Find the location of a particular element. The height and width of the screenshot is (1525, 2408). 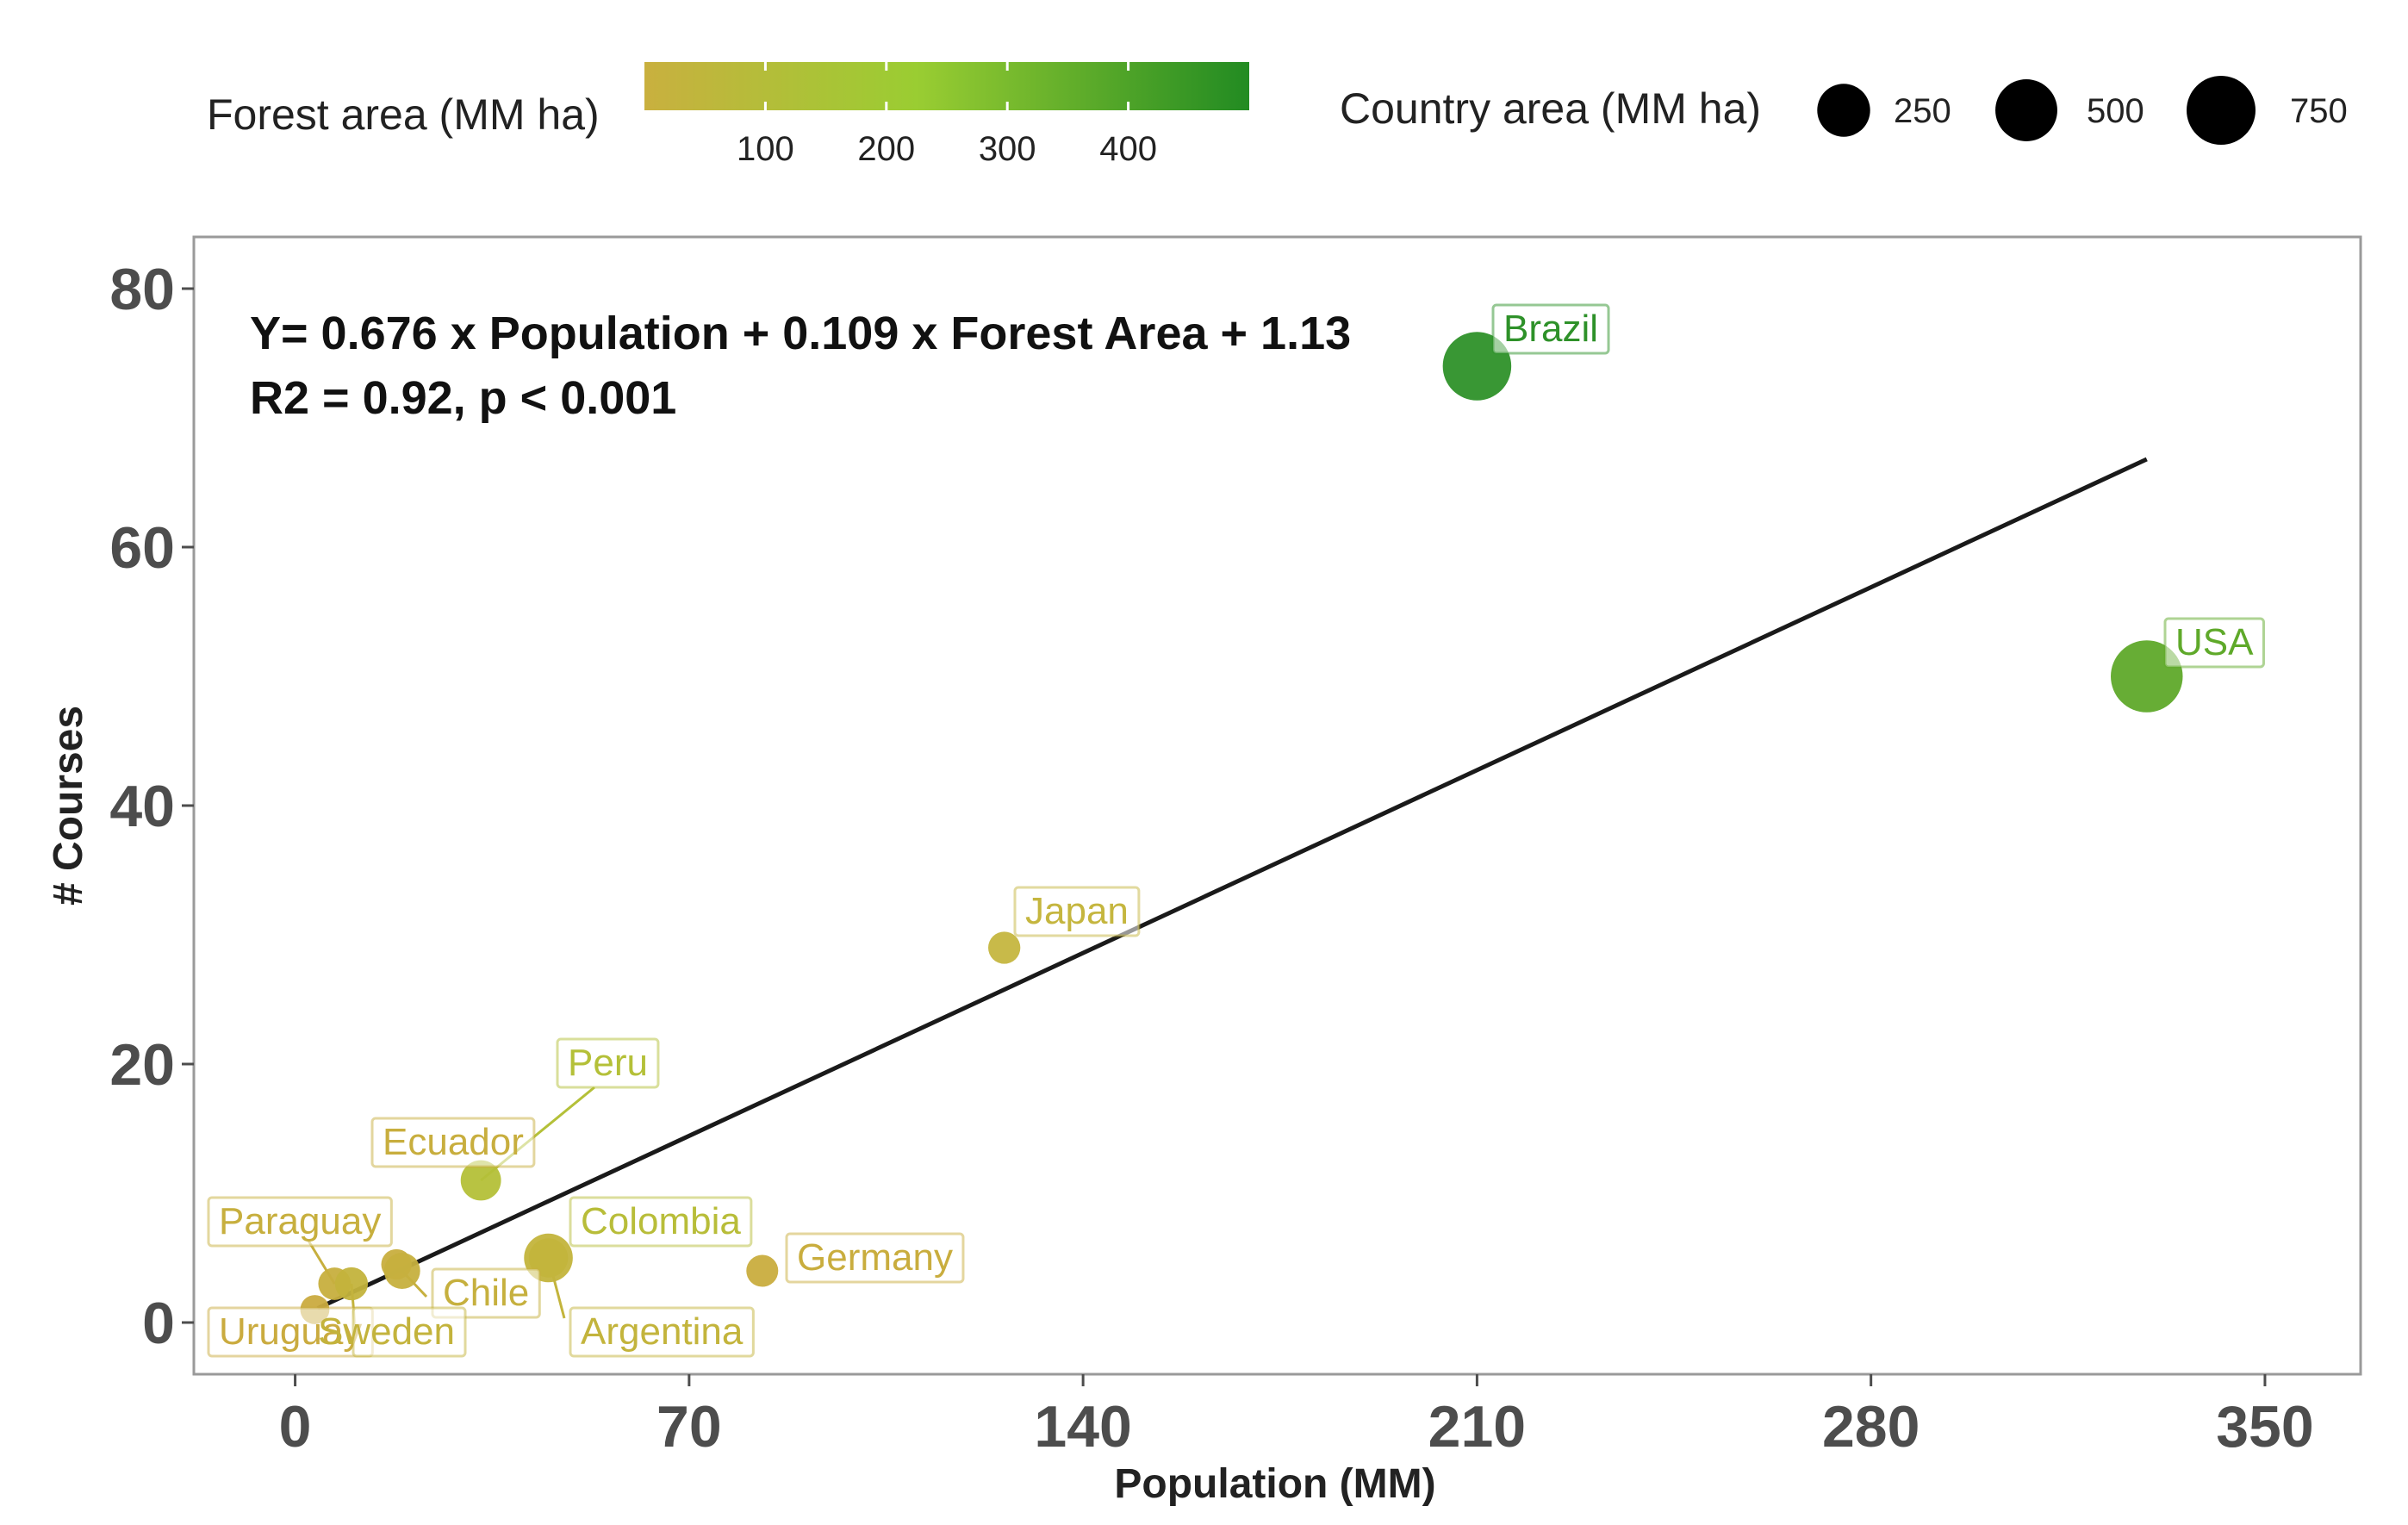

point-label-paraguay: Paraguay is located at coordinates (300, 1221).